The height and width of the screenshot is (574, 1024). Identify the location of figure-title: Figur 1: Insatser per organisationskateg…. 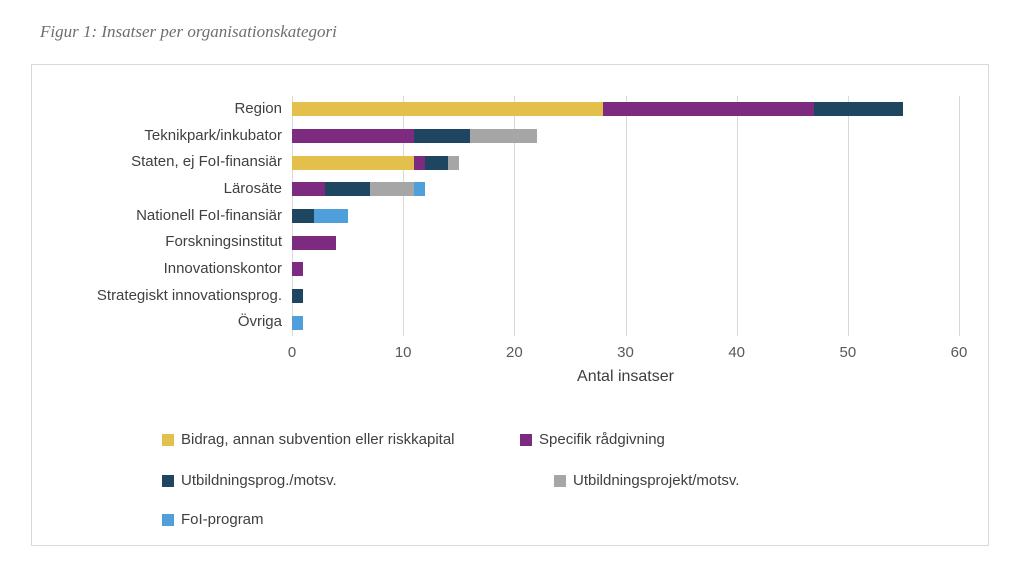
(188, 31).